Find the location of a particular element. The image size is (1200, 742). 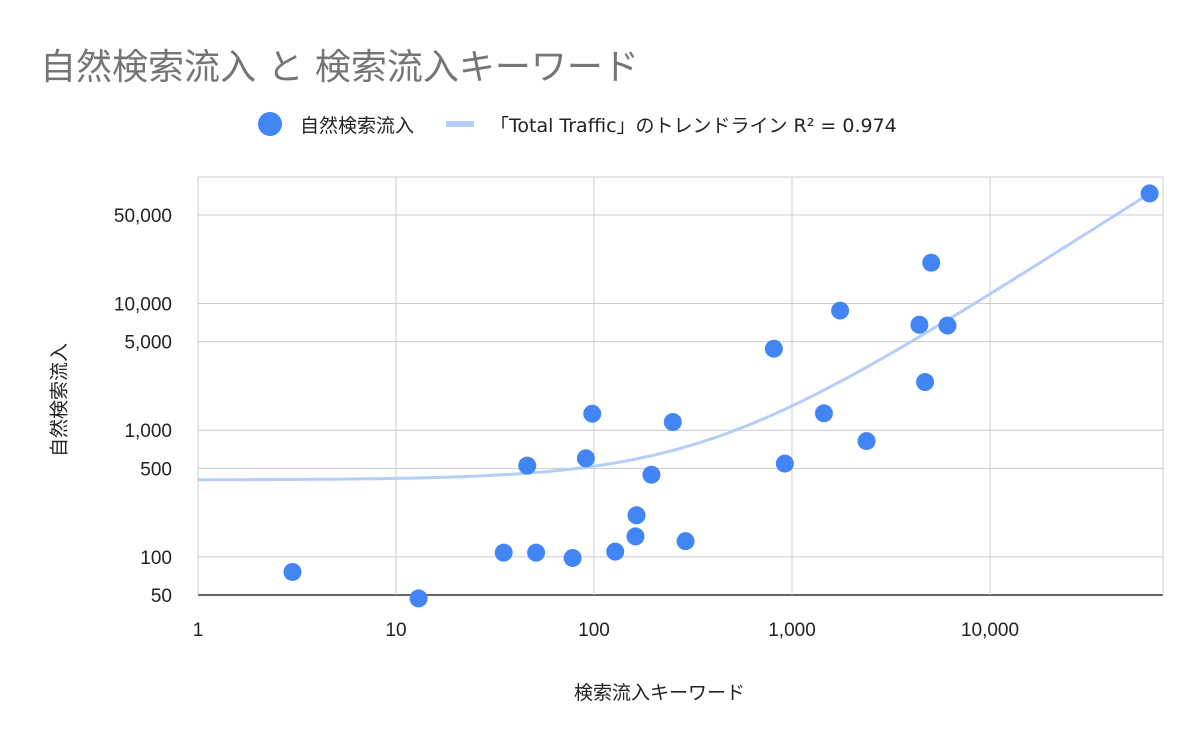

legend-marker-series is located at coordinates (270, 124).